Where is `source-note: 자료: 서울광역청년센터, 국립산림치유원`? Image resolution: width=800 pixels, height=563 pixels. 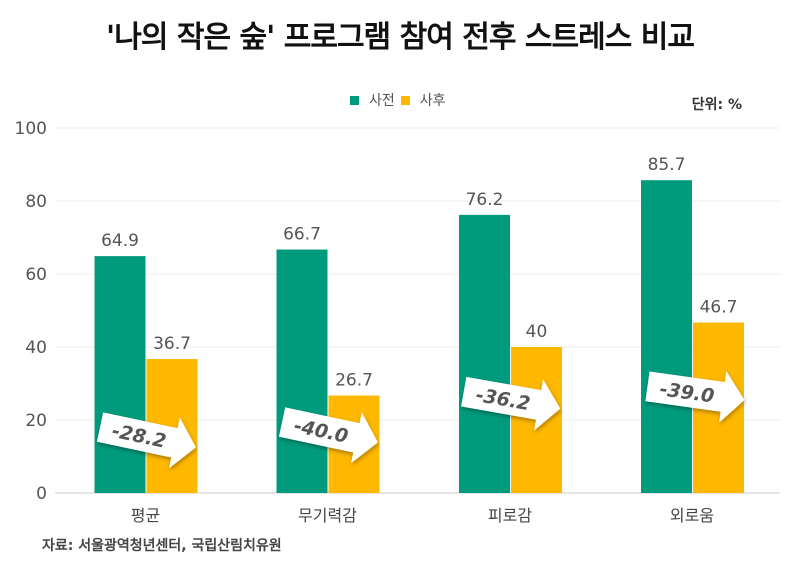
source-note: 자료: 서울광역청년센터, 국립산림치유원 is located at coordinates (162, 546).